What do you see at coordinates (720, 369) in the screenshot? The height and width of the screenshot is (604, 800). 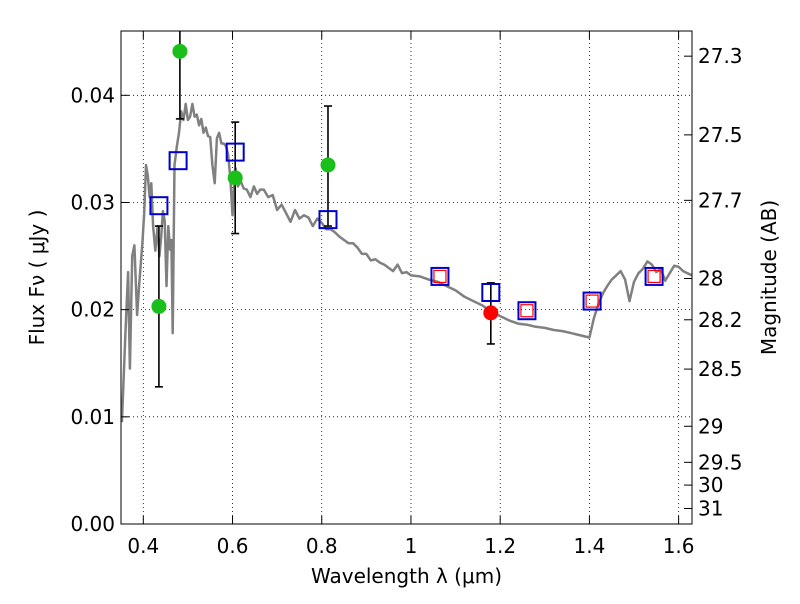 I see `right-tick-label: 28.5` at bounding box center [720, 369].